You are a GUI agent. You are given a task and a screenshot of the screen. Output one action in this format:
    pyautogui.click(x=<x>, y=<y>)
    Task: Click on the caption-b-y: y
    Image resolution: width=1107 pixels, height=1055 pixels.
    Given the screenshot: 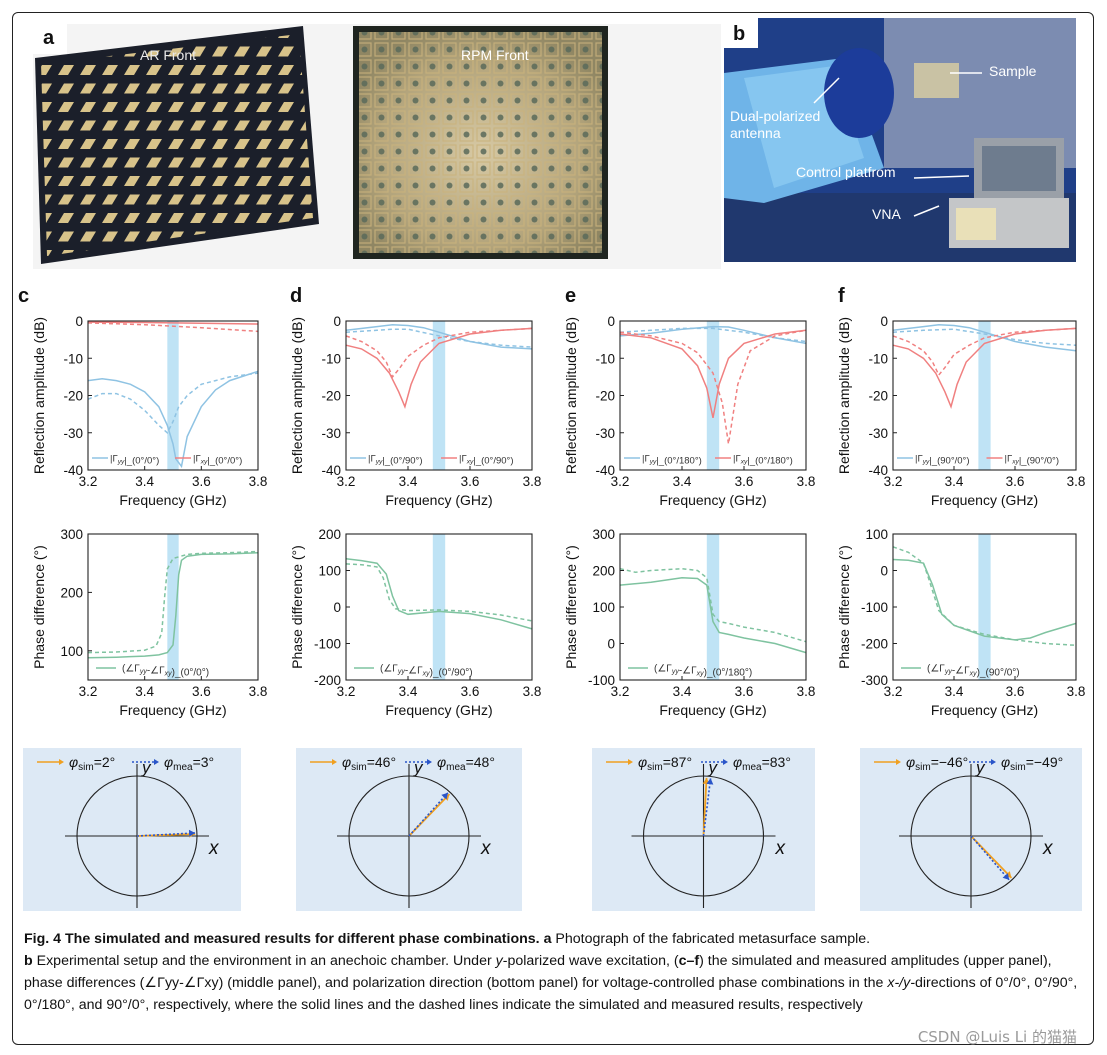 What is the action you would take?
    pyautogui.click(x=499, y=961)
    